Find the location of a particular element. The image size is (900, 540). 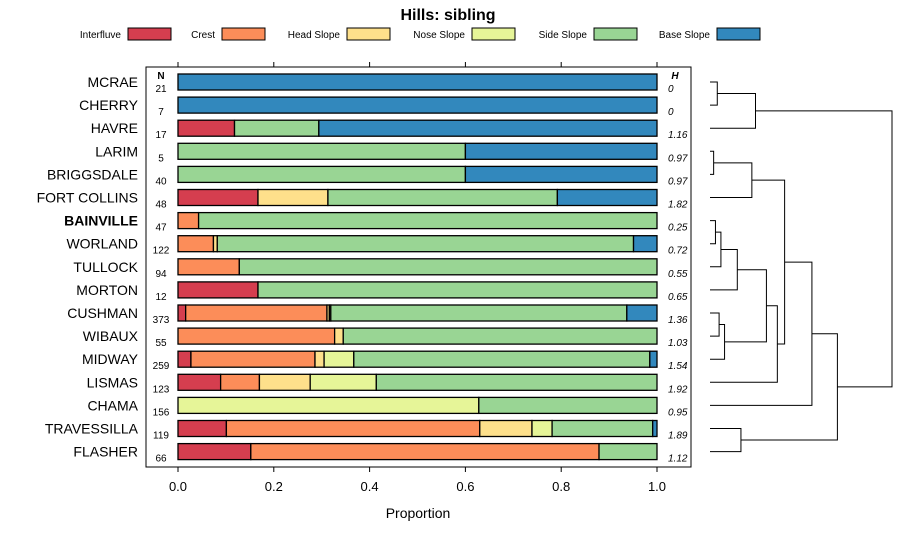

row-label: CHERRY is located at coordinates (109, 105).